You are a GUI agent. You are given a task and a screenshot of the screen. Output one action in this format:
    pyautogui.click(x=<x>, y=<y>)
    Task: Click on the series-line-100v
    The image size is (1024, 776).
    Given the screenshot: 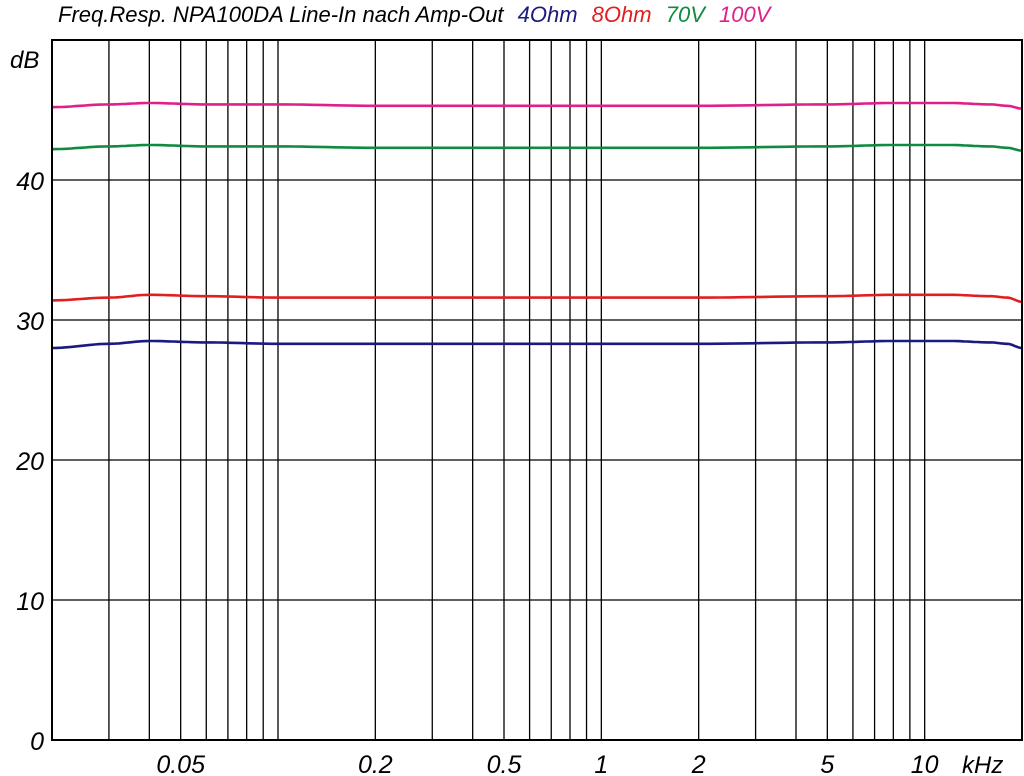 What is the action you would take?
    pyautogui.click(x=537, y=105)
    